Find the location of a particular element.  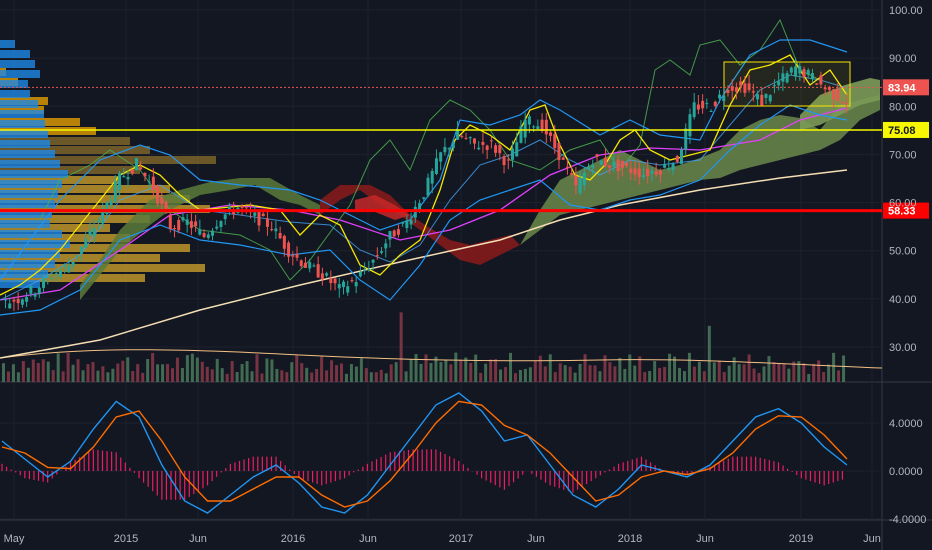

price-tag-box is located at coordinates (906, 210).